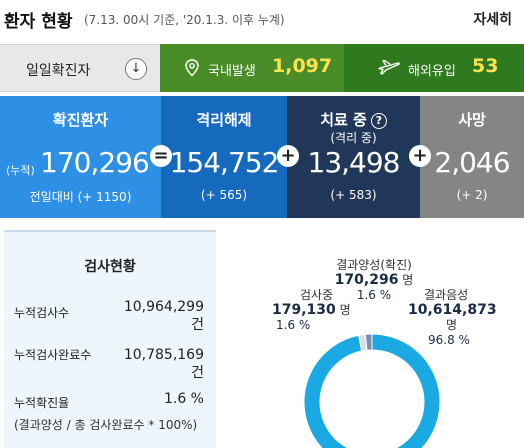 The height and width of the screenshot is (448, 524). I want to click on map-pin-icon, so click(192, 68).